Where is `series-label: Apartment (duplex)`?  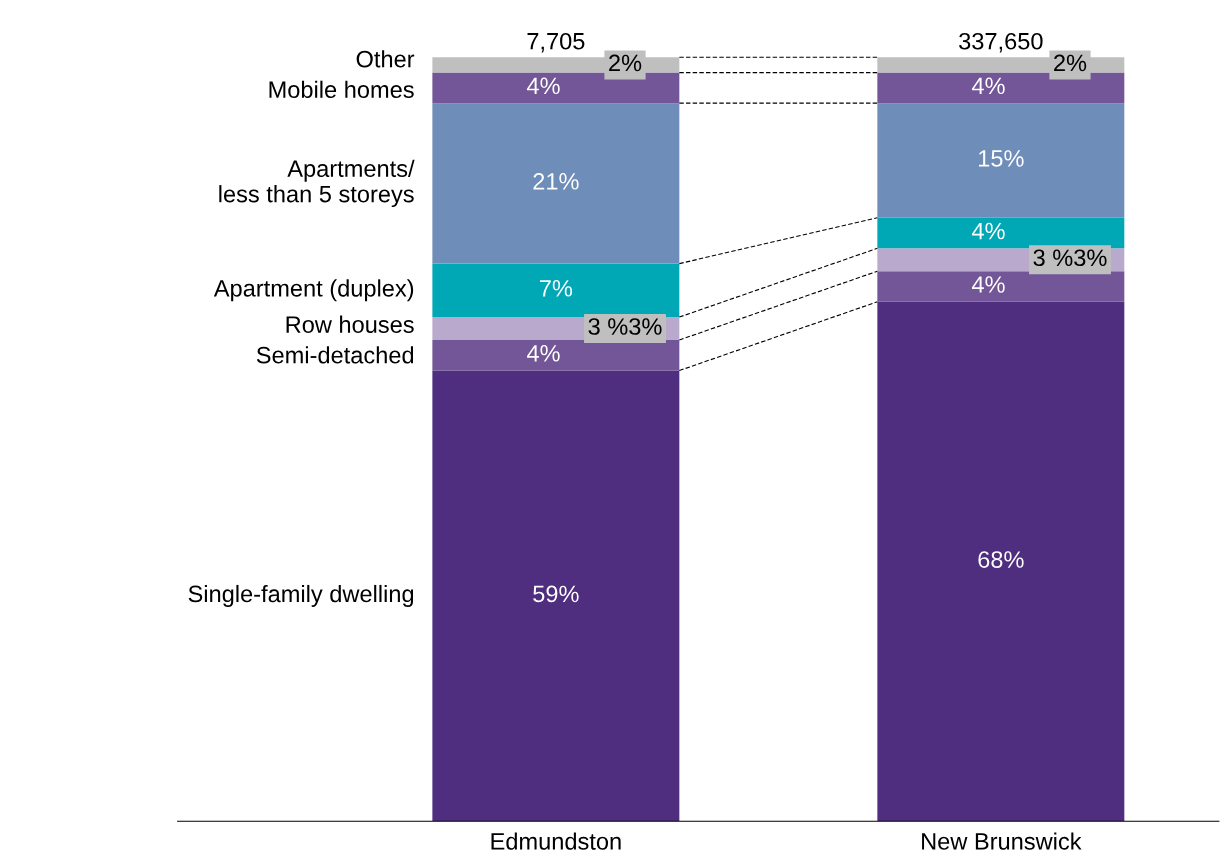 series-label: Apartment (duplex) is located at coordinates (313, 290).